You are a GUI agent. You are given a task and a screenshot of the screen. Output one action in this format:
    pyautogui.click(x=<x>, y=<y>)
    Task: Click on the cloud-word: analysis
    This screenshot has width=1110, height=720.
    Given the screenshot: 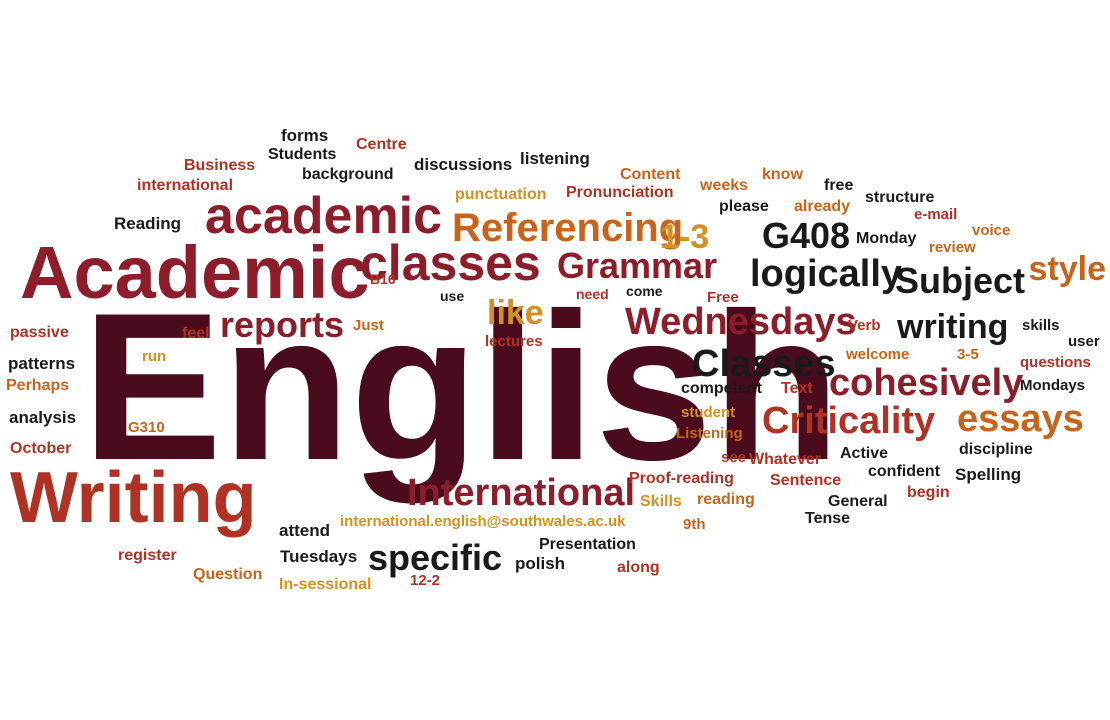 What is the action you would take?
    pyautogui.click(x=43, y=417)
    